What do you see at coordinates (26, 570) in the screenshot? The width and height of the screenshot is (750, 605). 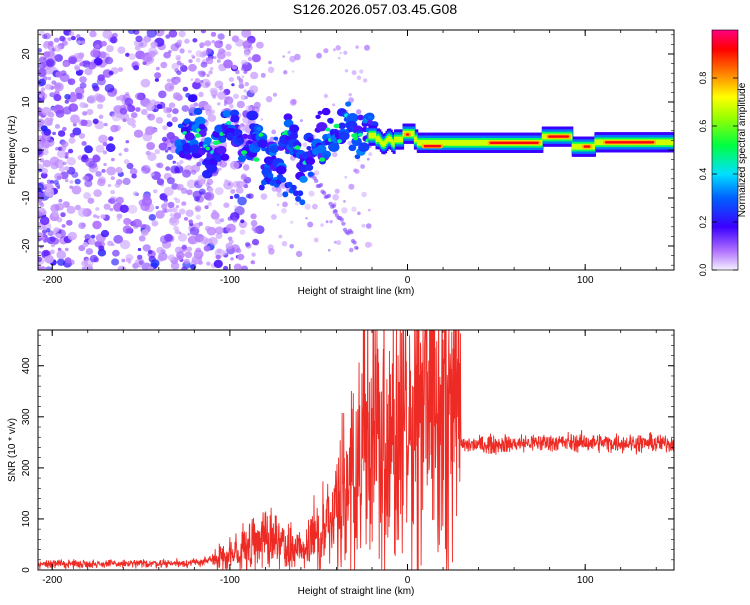 I see `snr-y-tick-label: 0` at bounding box center [26, 570].